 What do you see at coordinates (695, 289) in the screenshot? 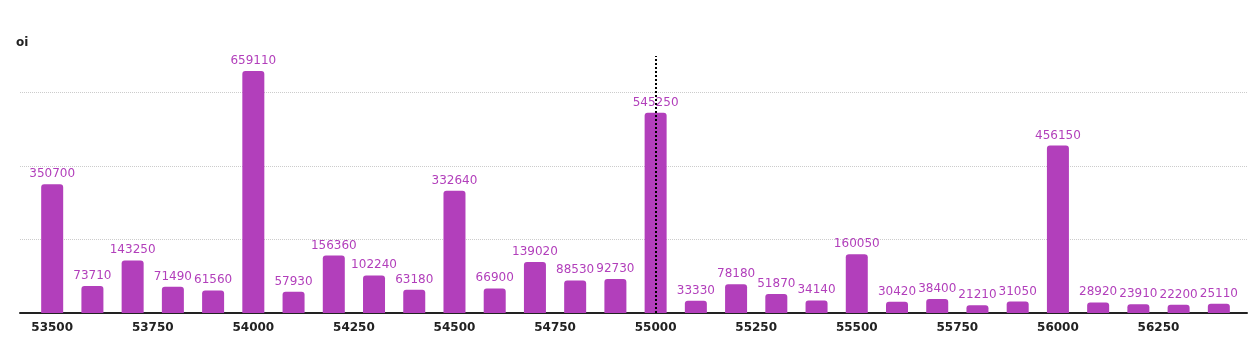
I see `data-label: 33330` at bounding box center [695, 289].